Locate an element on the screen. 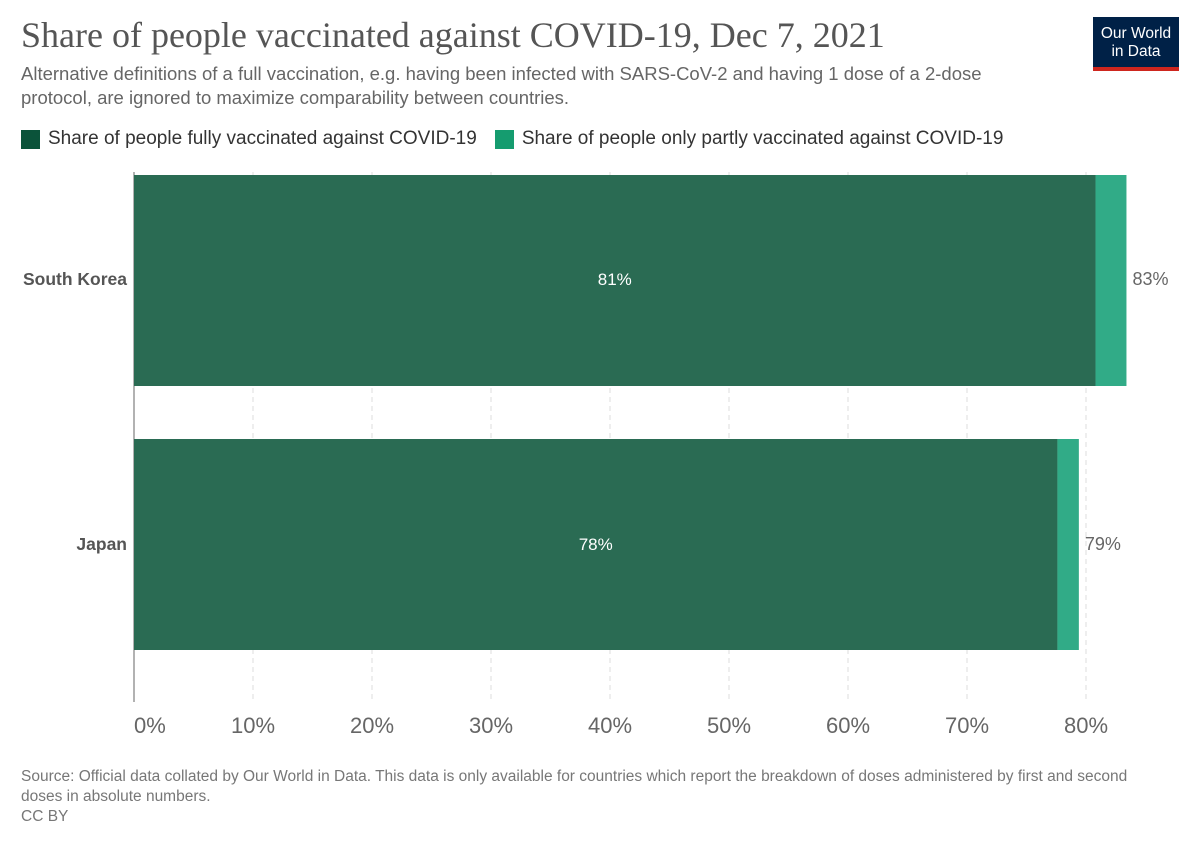 This screenshot has width=1200, height=847. bar-value-label: 81% is located at coordinates (615, 279).